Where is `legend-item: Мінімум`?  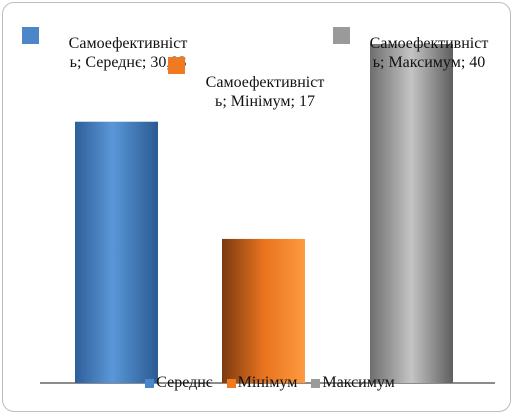
legend-item: Мінімум is located at coordinates (262, 383).